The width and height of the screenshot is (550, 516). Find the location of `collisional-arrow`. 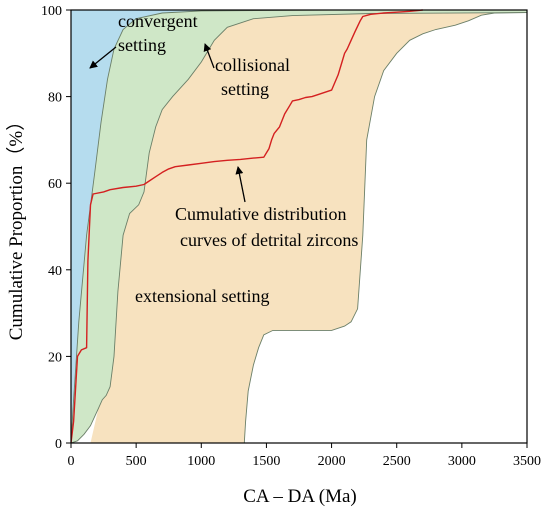

collisional-arrow is located at coordinates (209, 56).